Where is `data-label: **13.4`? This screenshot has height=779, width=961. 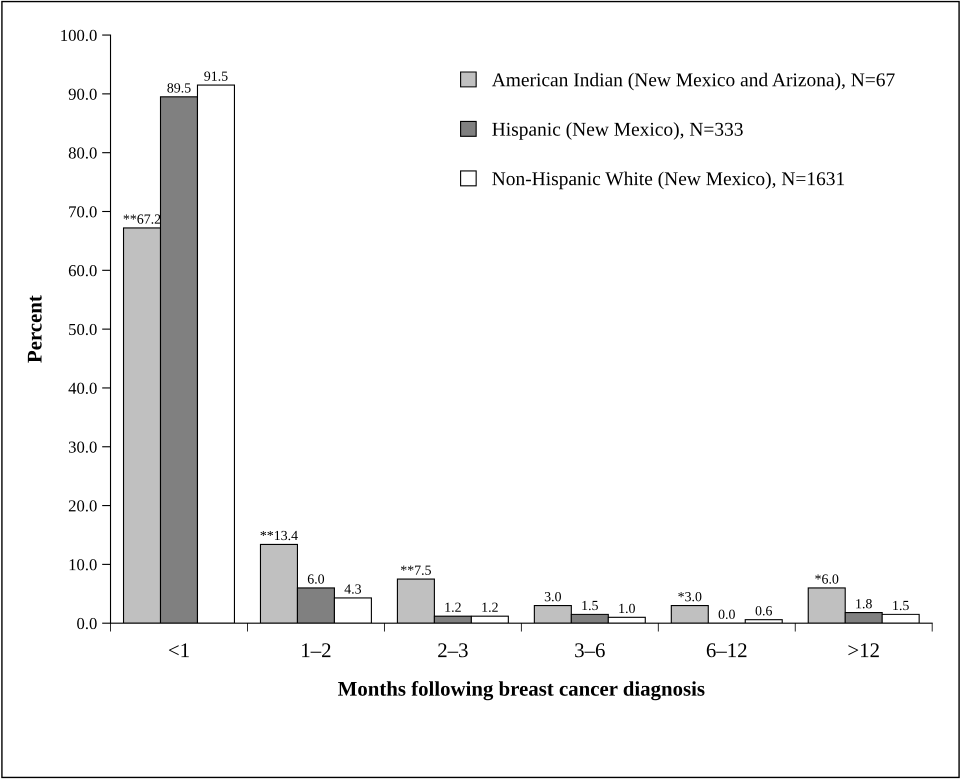
data-label: **13.4 is located at coordinates (279, 535).